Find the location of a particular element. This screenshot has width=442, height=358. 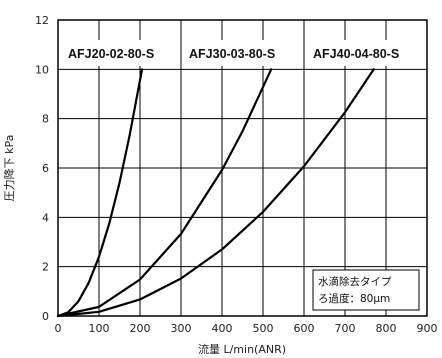

x-tick-label: 100 is located at coordinates (99, 328).